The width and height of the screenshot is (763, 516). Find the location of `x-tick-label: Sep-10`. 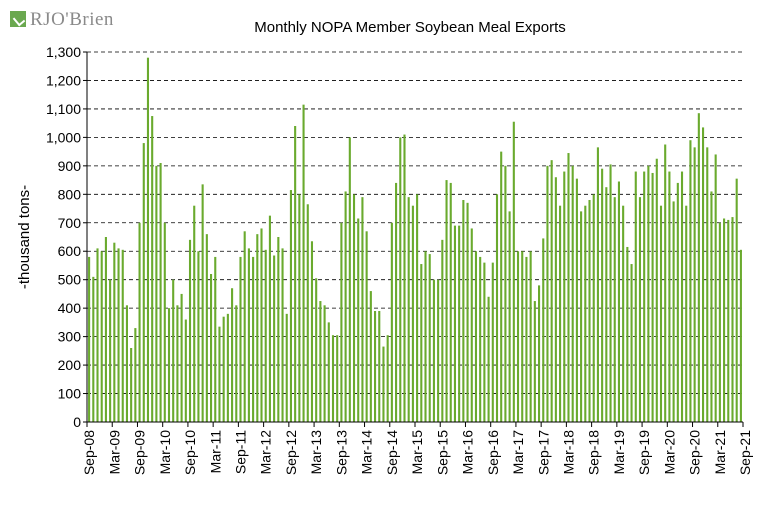

x-tick-label: Sep-10 is located at coordinates (190, 452).